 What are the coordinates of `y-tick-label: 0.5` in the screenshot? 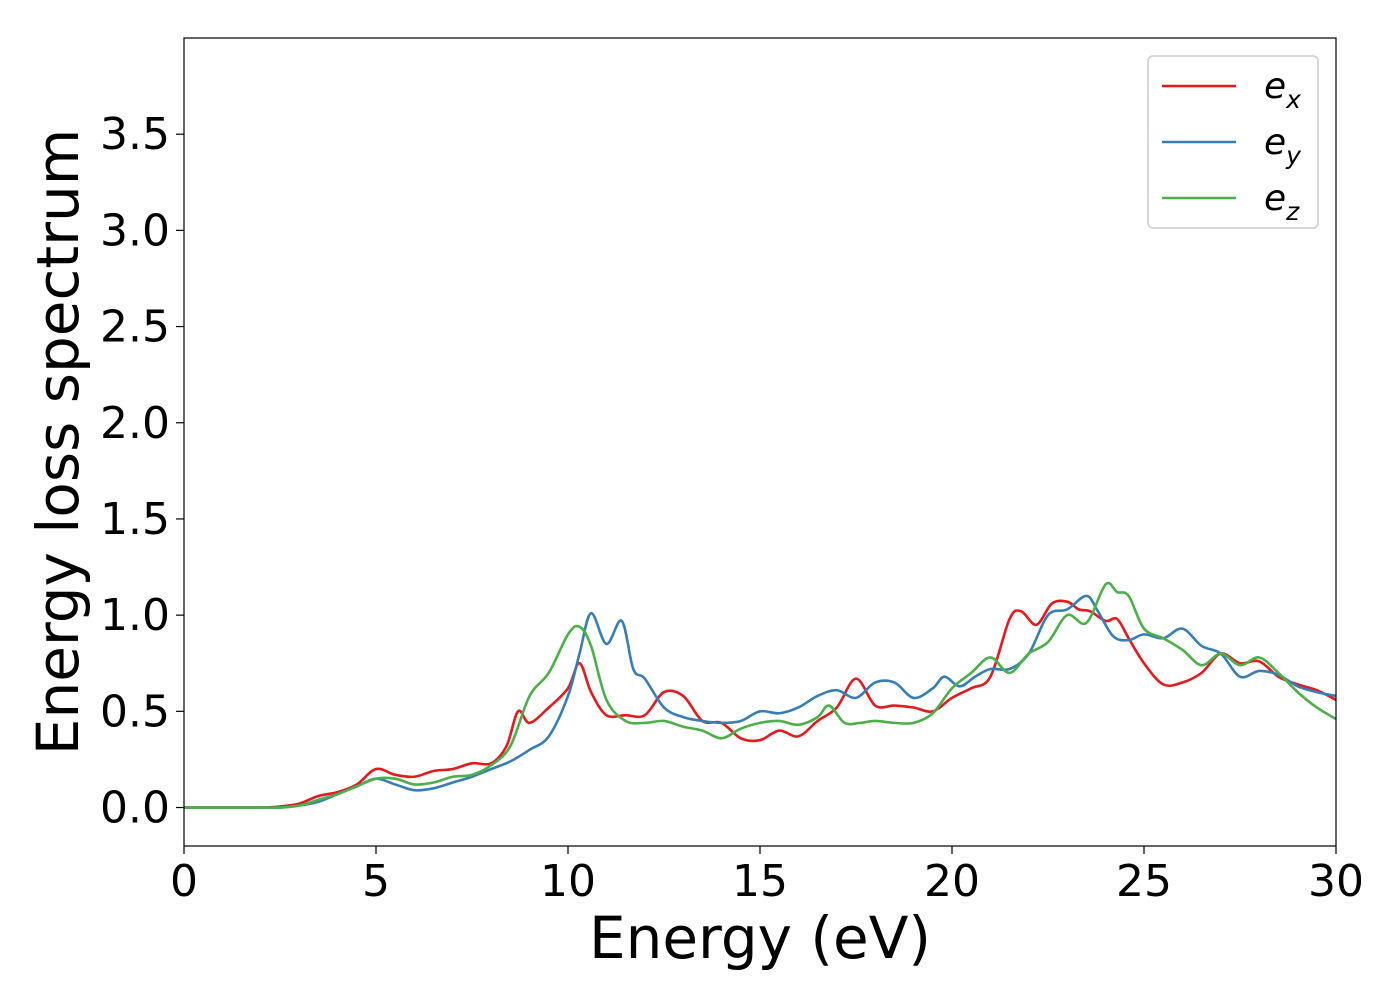 It's located at (135, 711).